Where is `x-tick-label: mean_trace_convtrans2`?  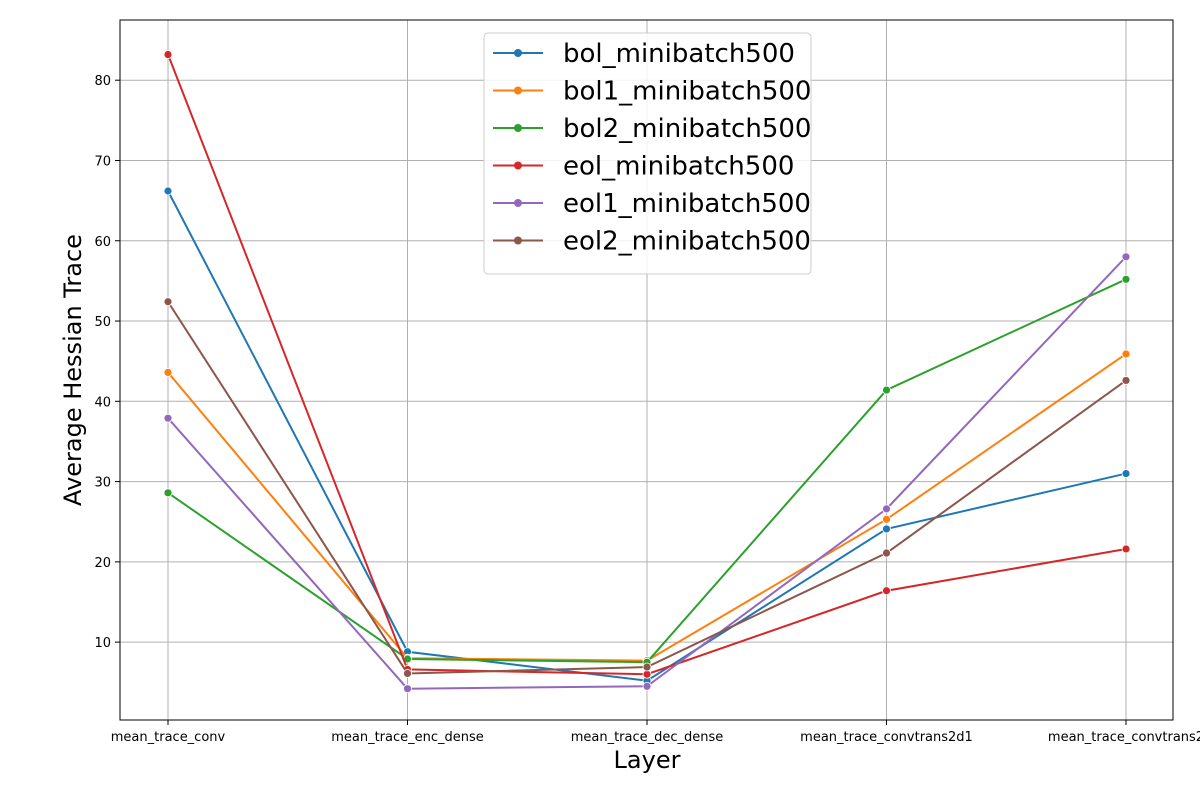
x-tick-label: mean_trace_convtrans2 is located at coordinates (1124, 737).